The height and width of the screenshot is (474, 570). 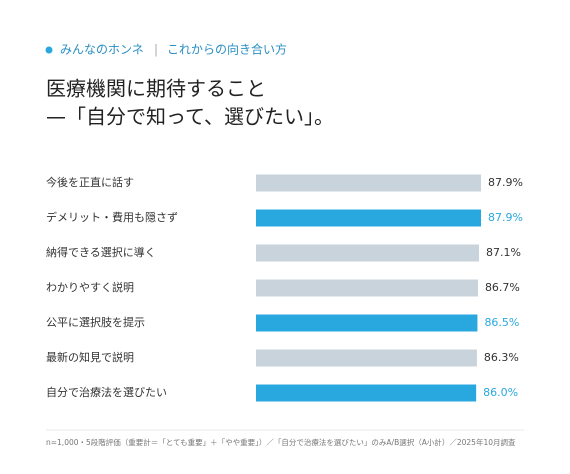 I want to click on chart-title: —「自分で知って、選びたい」。, so click(x=190, y=117).